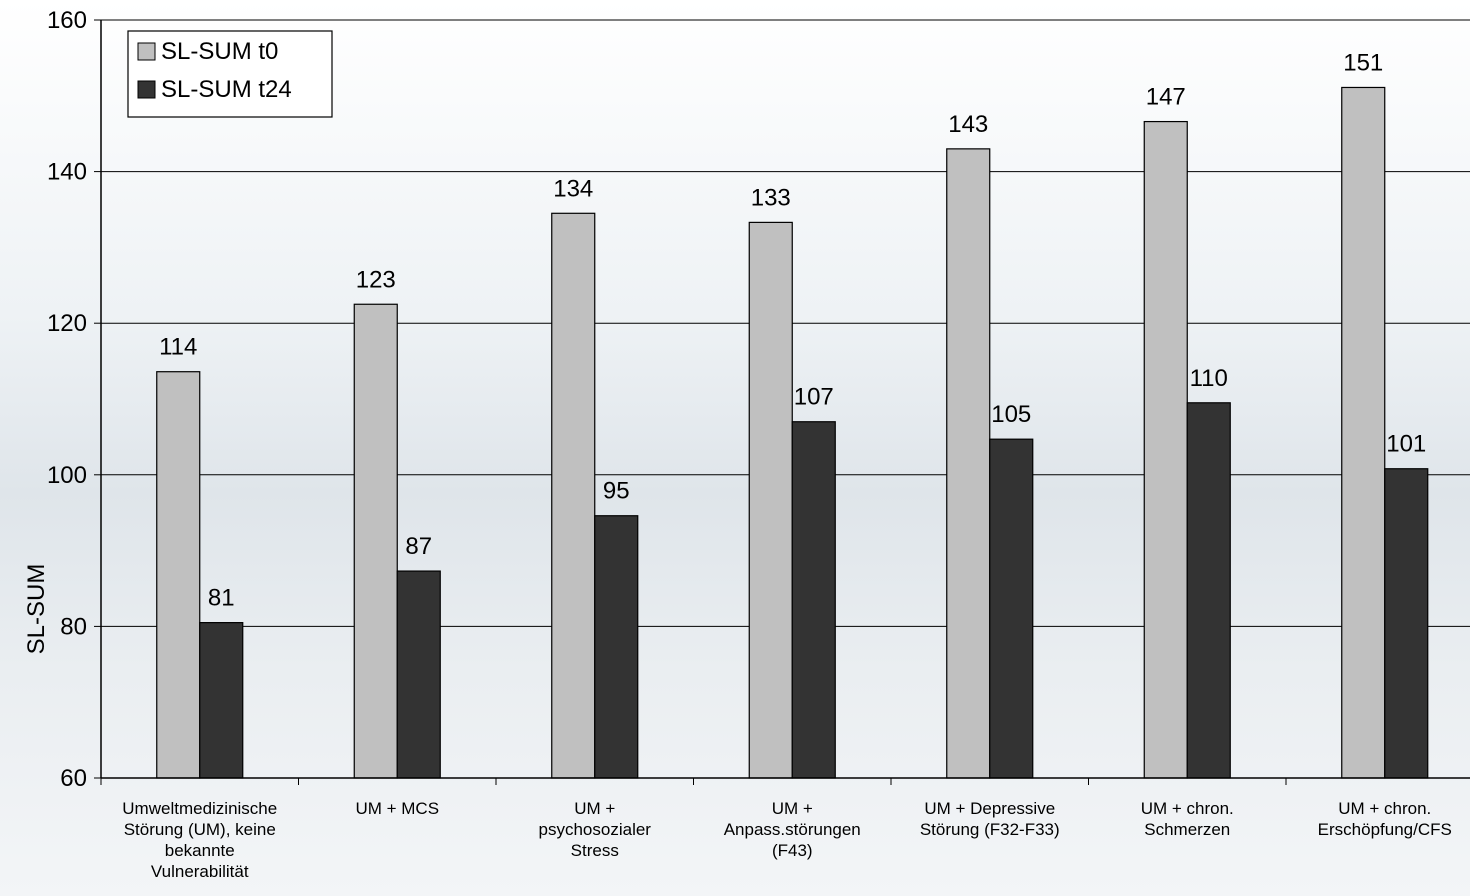  I want to click on x-category-label: UM + Depressive Störung (F32-F33), so click(990, 819).